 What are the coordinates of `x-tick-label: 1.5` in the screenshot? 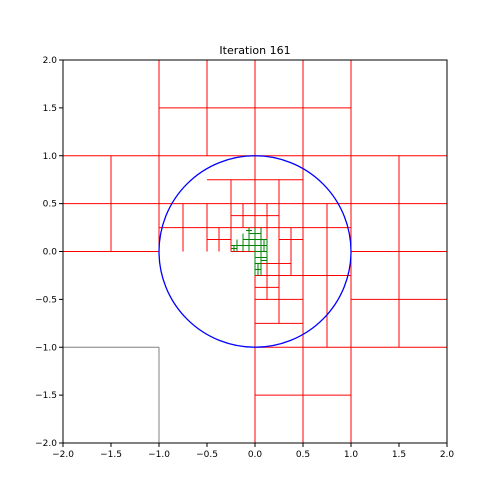 It's located at (399, 455).